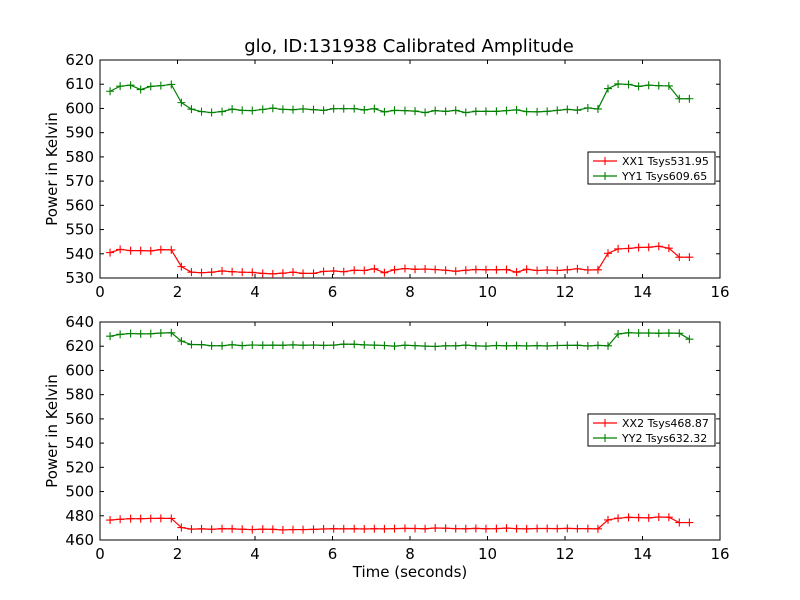 The height and width of the screenshot is (600, 800). What do you see at coordinates (79, 540) in the screenshot?
I see `y-tick-label: 460` at bounding box center [79, 540].